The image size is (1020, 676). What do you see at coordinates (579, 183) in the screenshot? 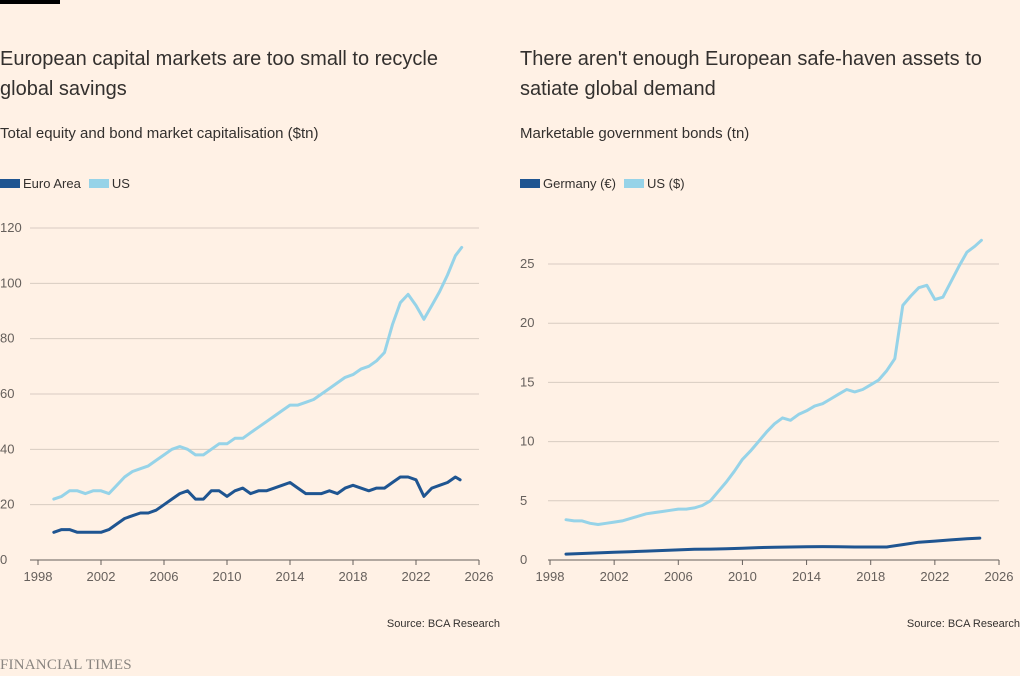
I see `legend-label: Germany (€)` at bounding box center [579, 183].